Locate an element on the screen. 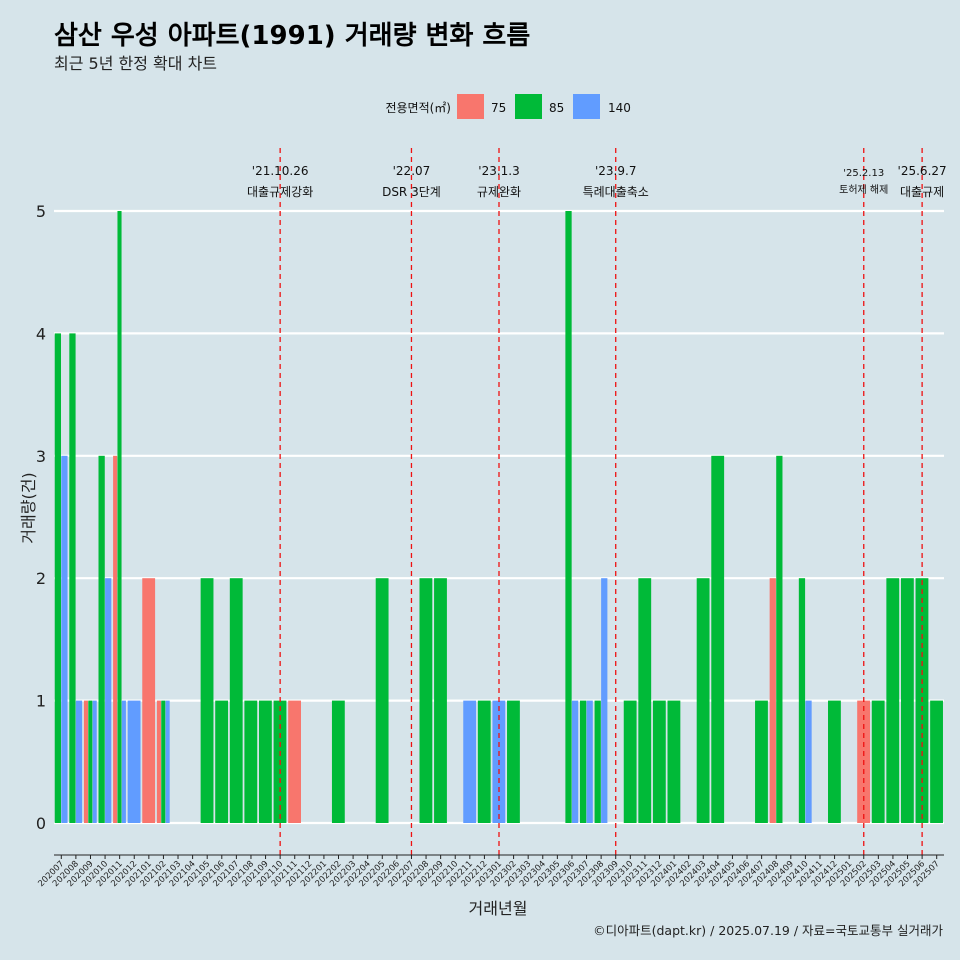  event-label: 토허제 해제 is located at coordinates (863, 189).